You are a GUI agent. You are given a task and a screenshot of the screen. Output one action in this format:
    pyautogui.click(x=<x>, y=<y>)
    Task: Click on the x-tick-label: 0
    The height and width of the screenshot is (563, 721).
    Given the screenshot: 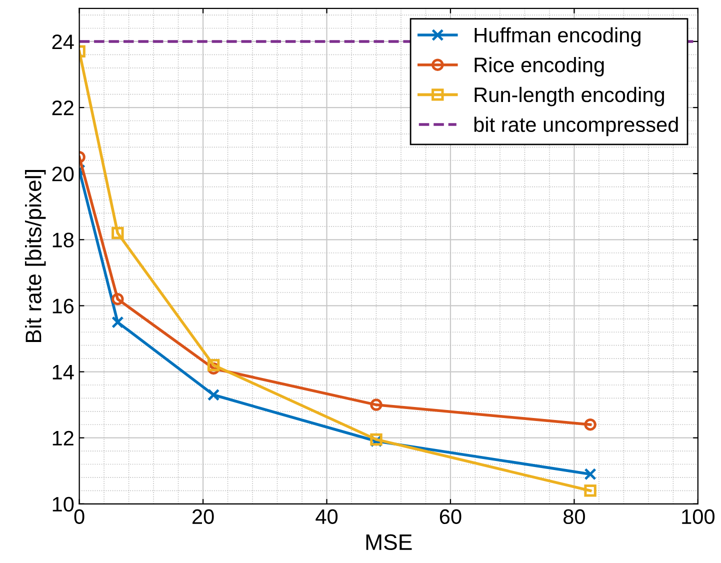 What is the action you would take?
    pyautogui.click(x=79, y=516)
    